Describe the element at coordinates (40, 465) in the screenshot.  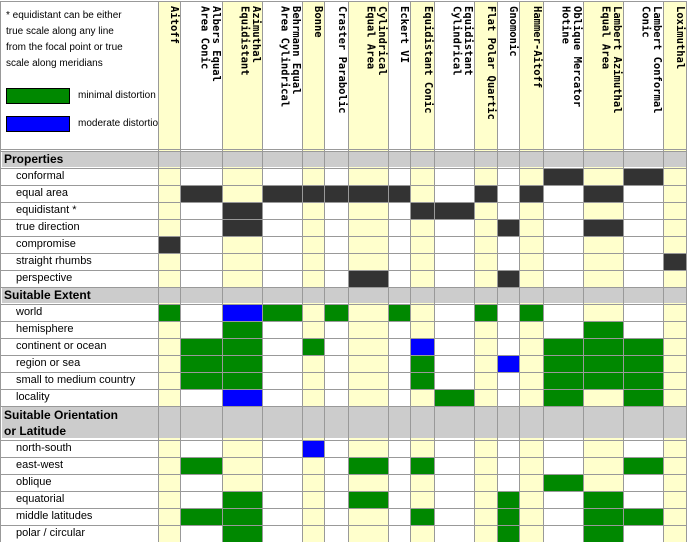
I see `row-label: east-west` at that location.